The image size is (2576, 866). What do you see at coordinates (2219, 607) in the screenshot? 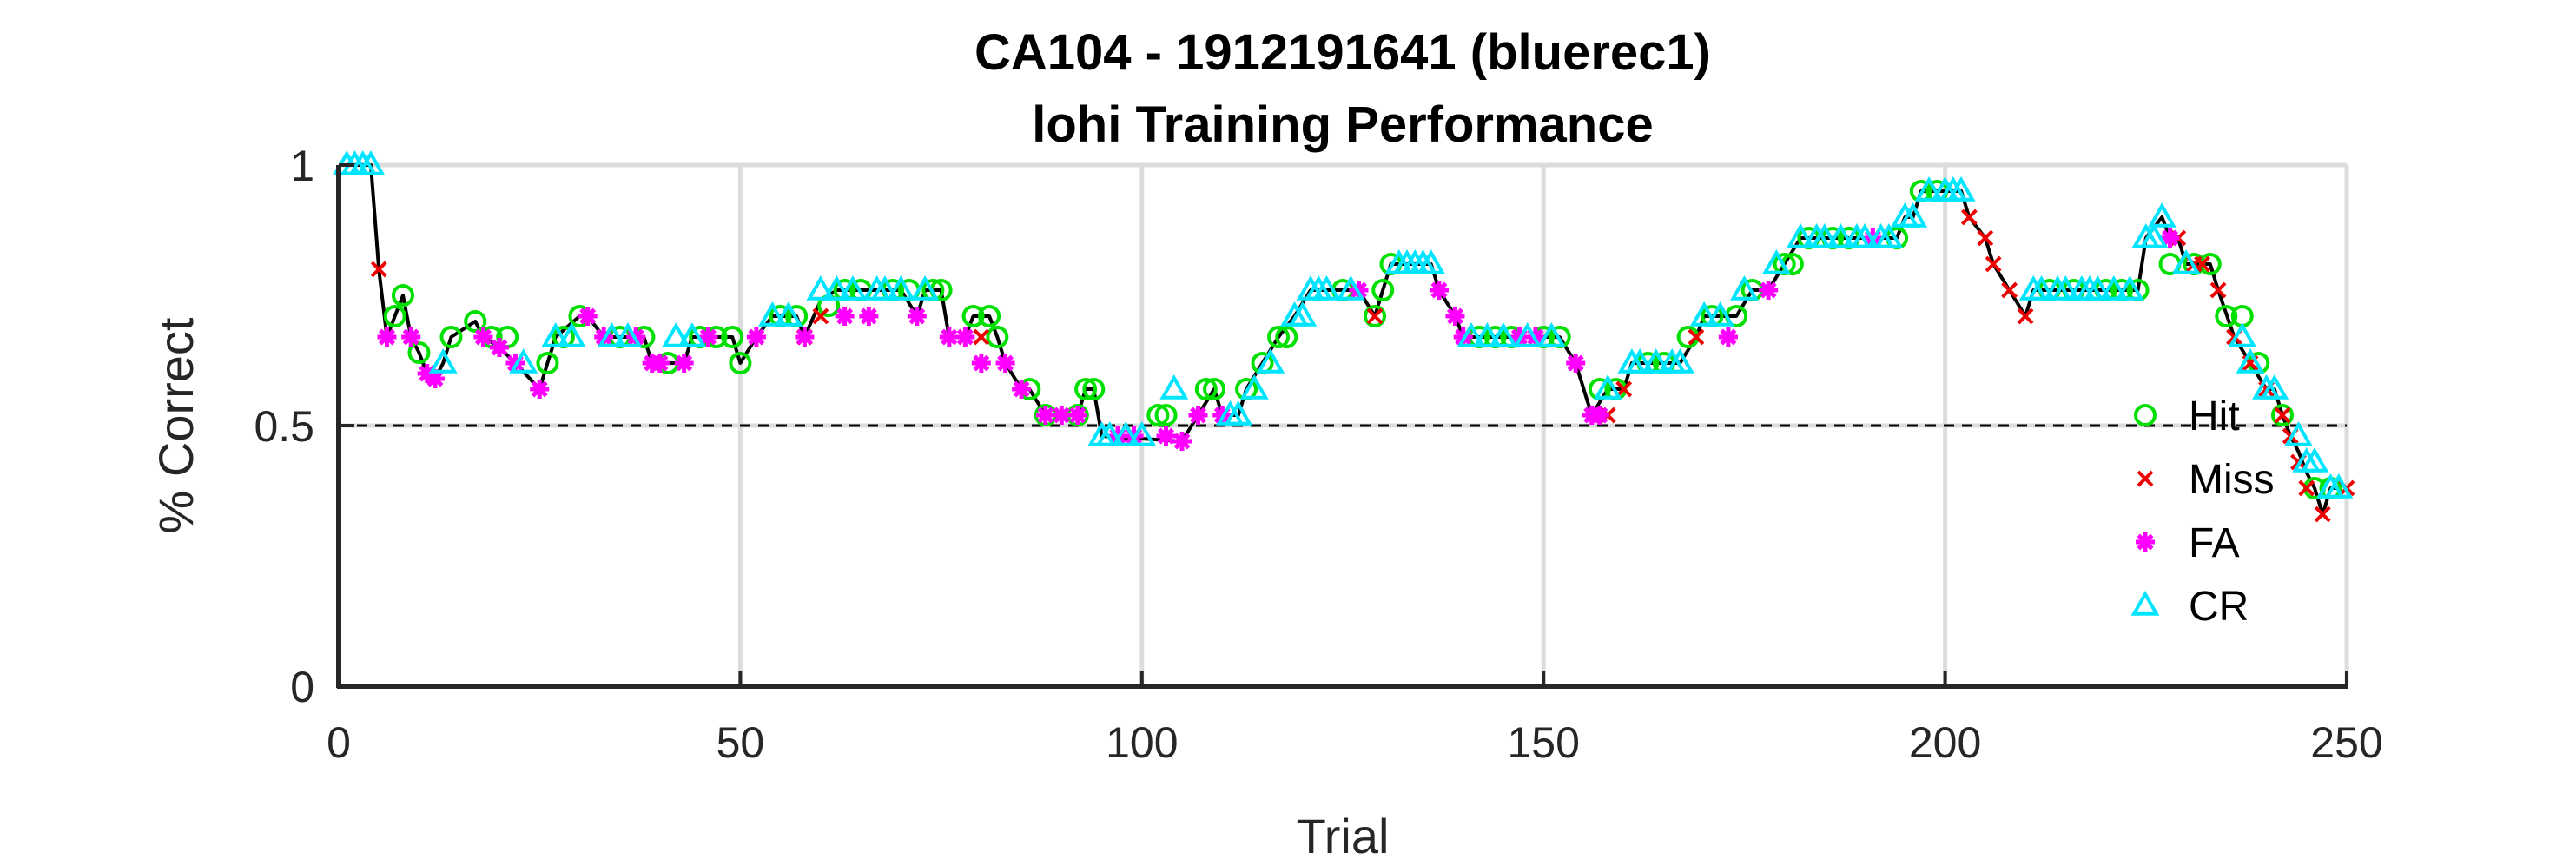
I see `legend-label: CR` at bounding box center [2219, 607].